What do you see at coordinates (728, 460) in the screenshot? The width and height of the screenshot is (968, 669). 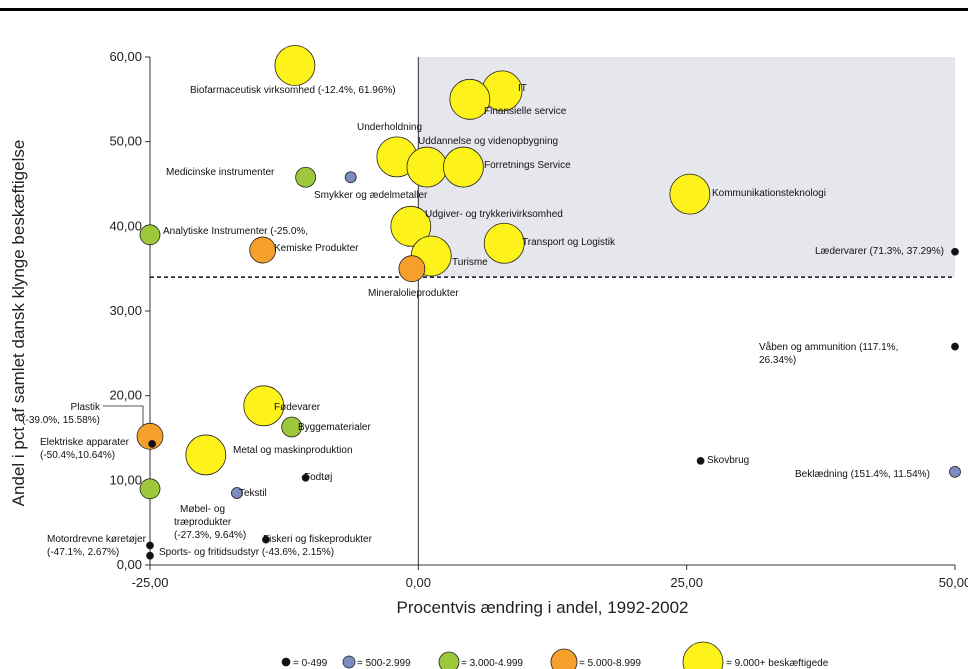 I see `point-label: Skovbrug` at bounding box center [728, 460].